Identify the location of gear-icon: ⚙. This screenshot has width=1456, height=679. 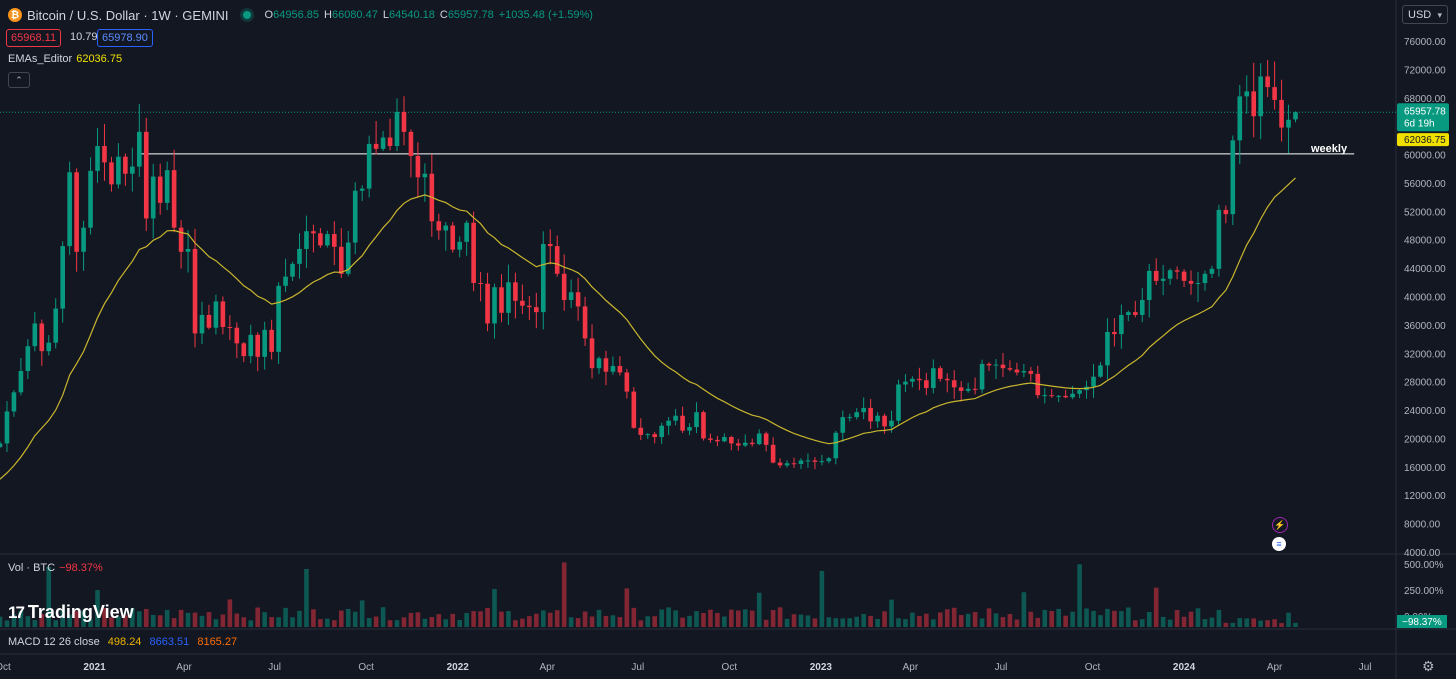
(1428, 666).